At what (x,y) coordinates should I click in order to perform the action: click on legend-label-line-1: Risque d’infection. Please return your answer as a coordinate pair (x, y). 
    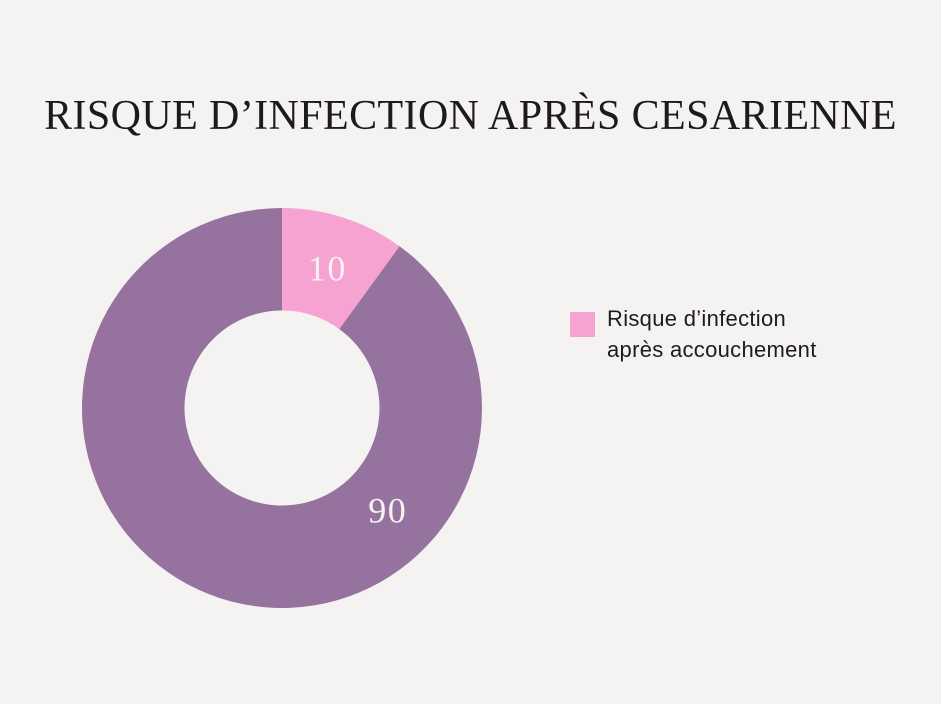
    Looking at the image, I should click on (697, 318).